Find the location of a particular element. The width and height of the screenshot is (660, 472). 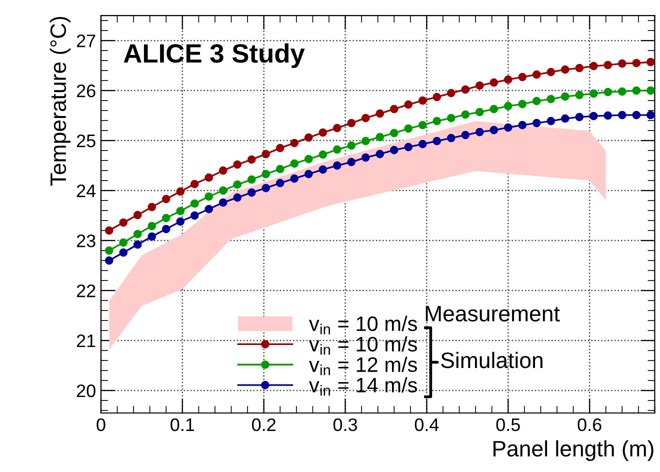

y-tick-label: 22 is located at coordinates (86, 291).